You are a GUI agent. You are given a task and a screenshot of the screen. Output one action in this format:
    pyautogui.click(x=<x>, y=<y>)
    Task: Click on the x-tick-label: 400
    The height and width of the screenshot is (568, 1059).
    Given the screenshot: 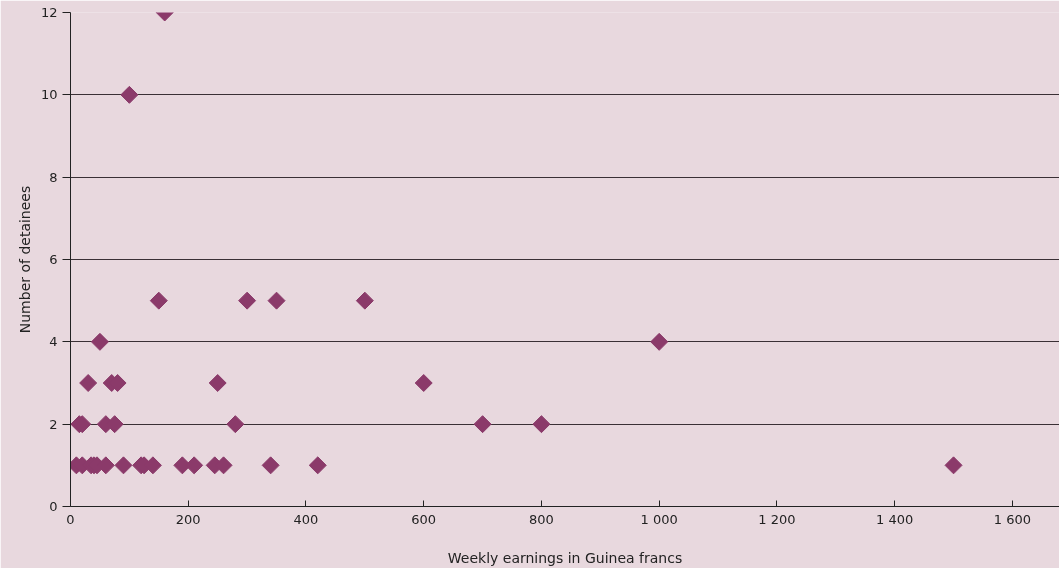 What is the action you would take?
    pyautogui.click(x=306, y=519)
    